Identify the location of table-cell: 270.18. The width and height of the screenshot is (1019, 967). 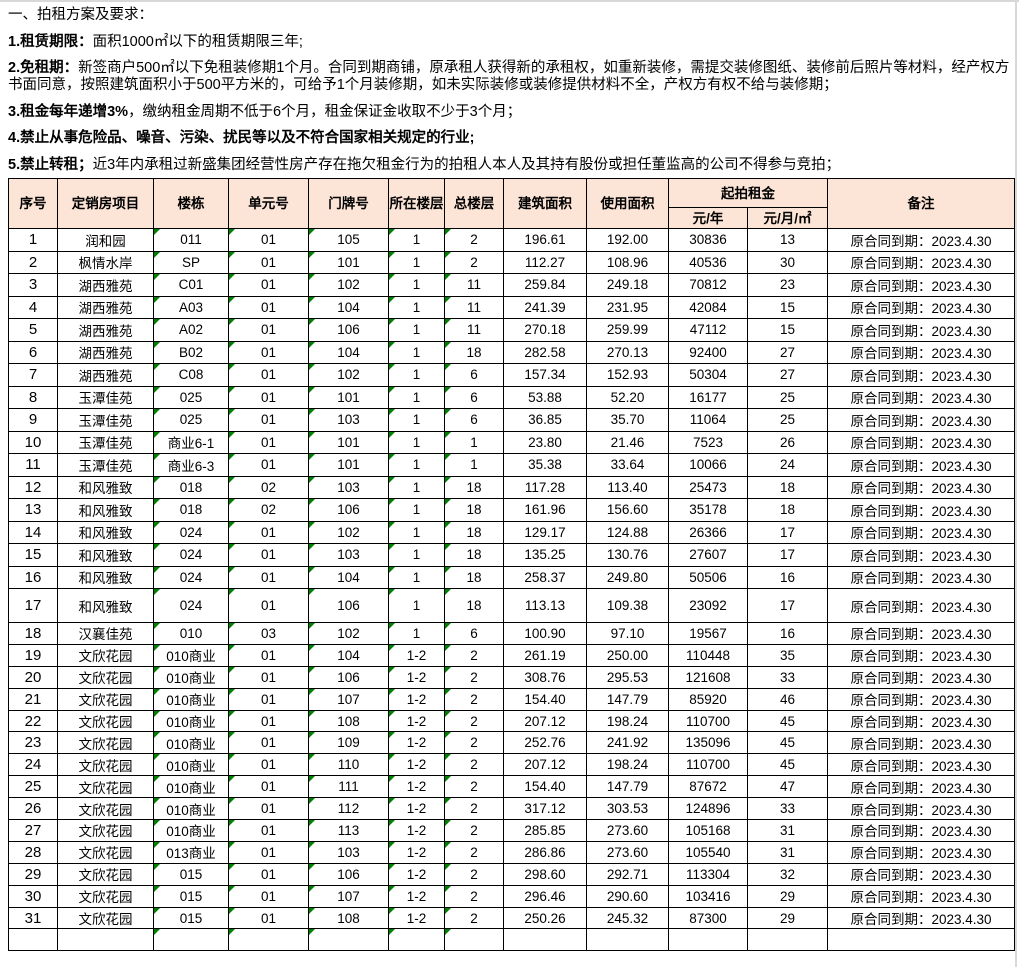
(545, 330).